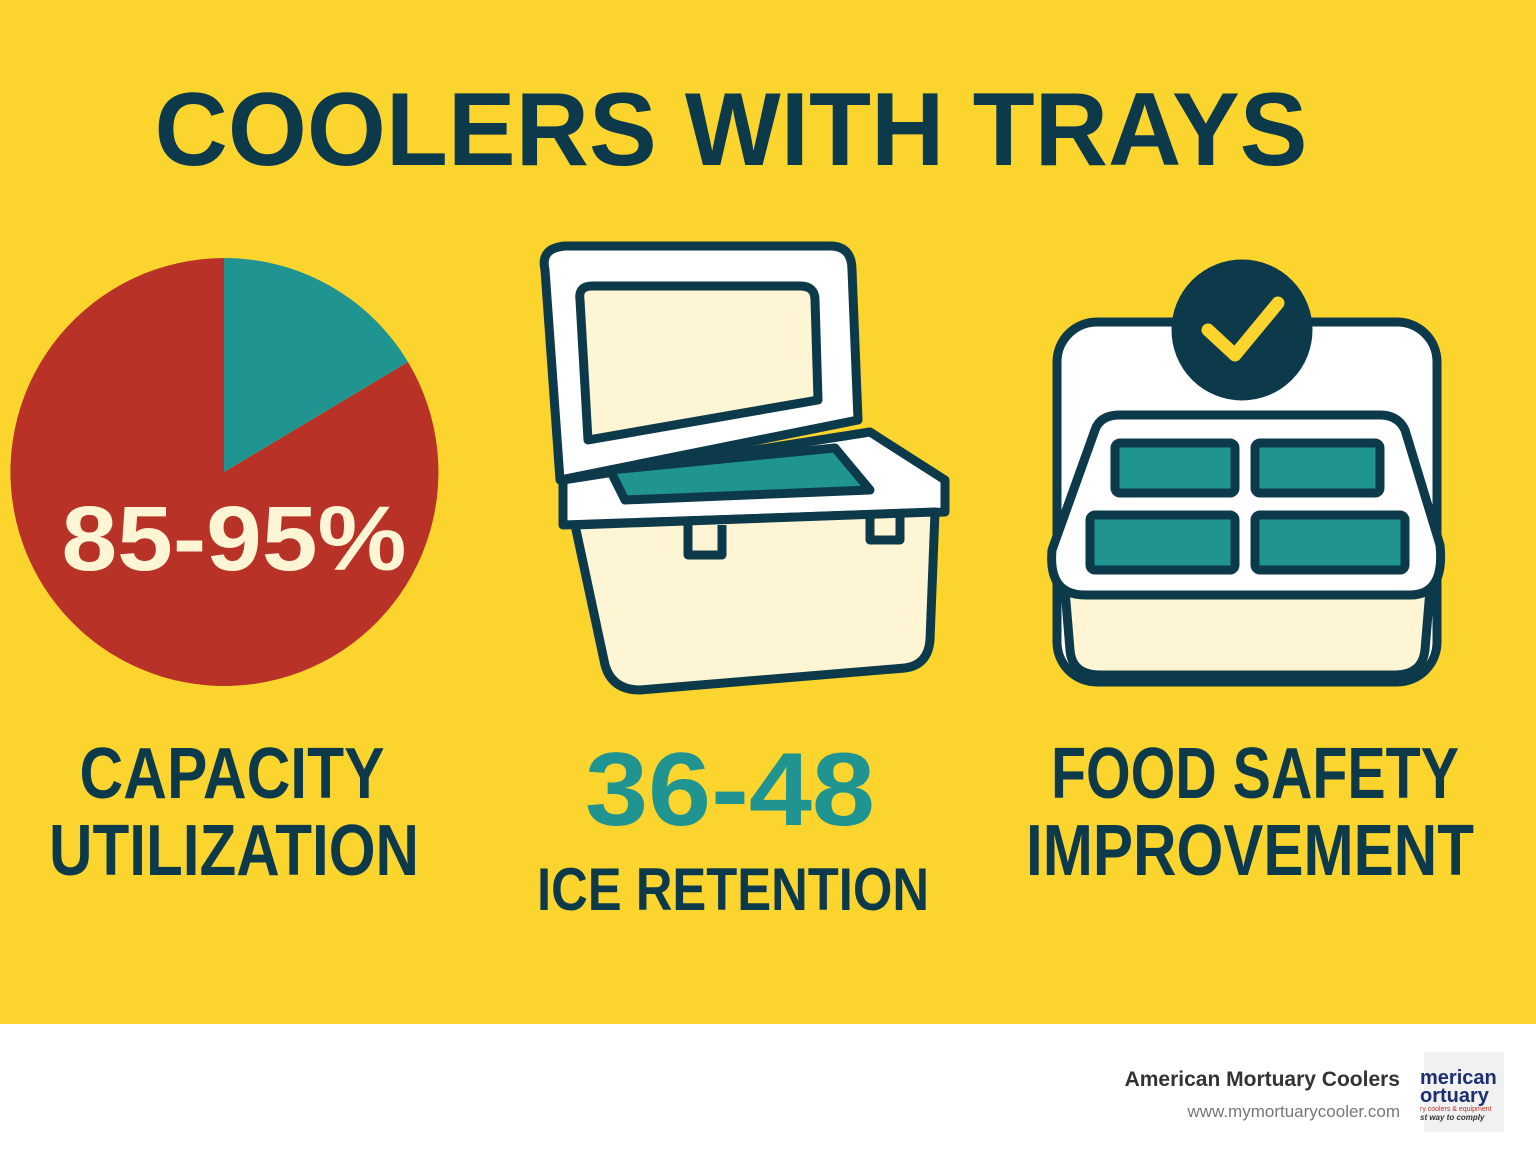 This screenshot has height=1154, width=1536. I want to click on logo-box, so click(1464, 1092).